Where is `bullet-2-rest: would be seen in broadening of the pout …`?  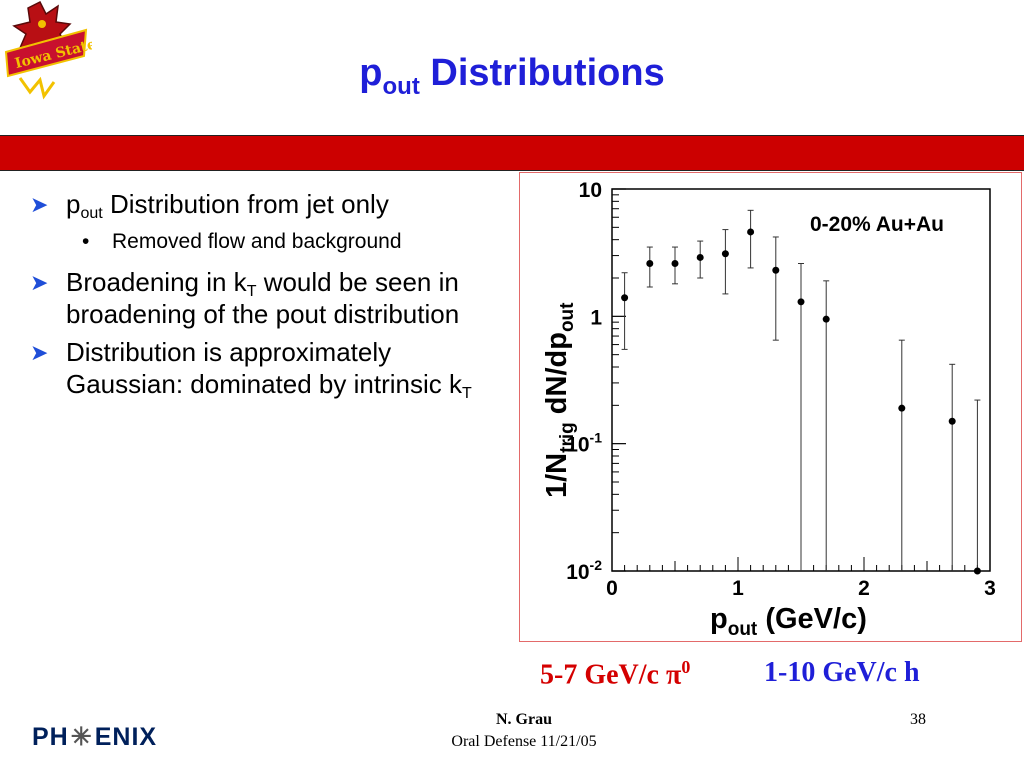
bullet-2-rest: would be seen in broadening of the pout … is located at coordinates (263, 298).